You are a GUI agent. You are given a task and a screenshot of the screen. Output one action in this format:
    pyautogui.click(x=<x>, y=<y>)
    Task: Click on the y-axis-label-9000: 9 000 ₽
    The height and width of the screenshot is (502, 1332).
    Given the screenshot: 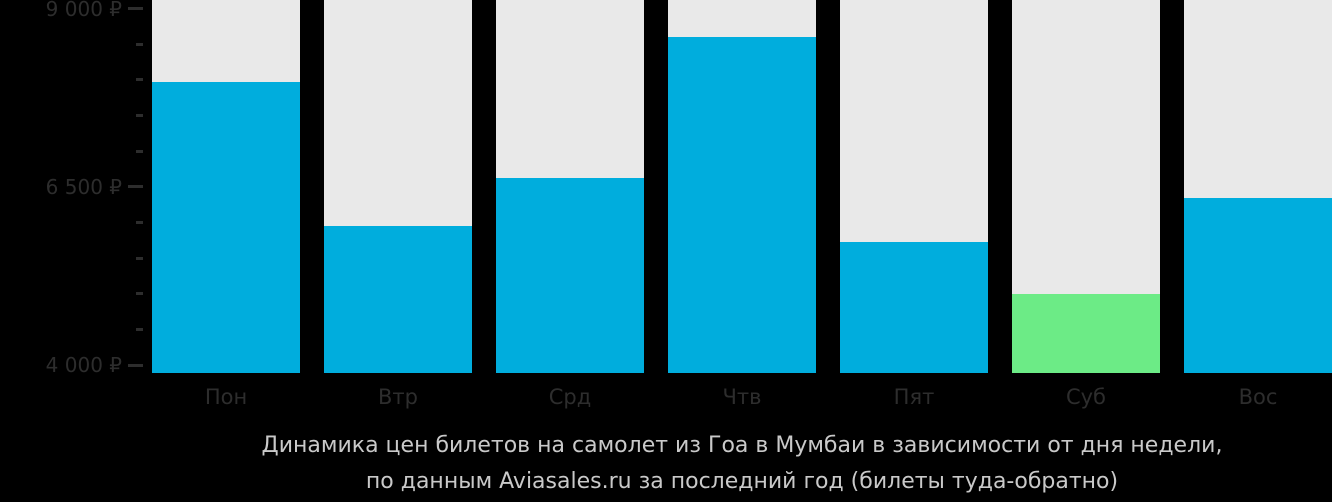 What is the action you would take?
    pyautogui.click(x=83, y=10)
    